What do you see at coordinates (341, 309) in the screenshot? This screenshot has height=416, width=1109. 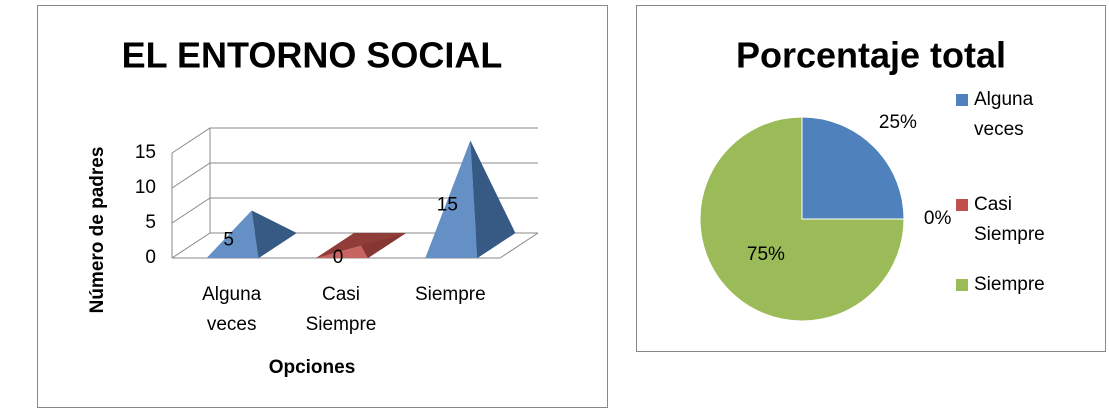 I see `x-tick-label: Casi Siempre` at bounding box center [341, 309].